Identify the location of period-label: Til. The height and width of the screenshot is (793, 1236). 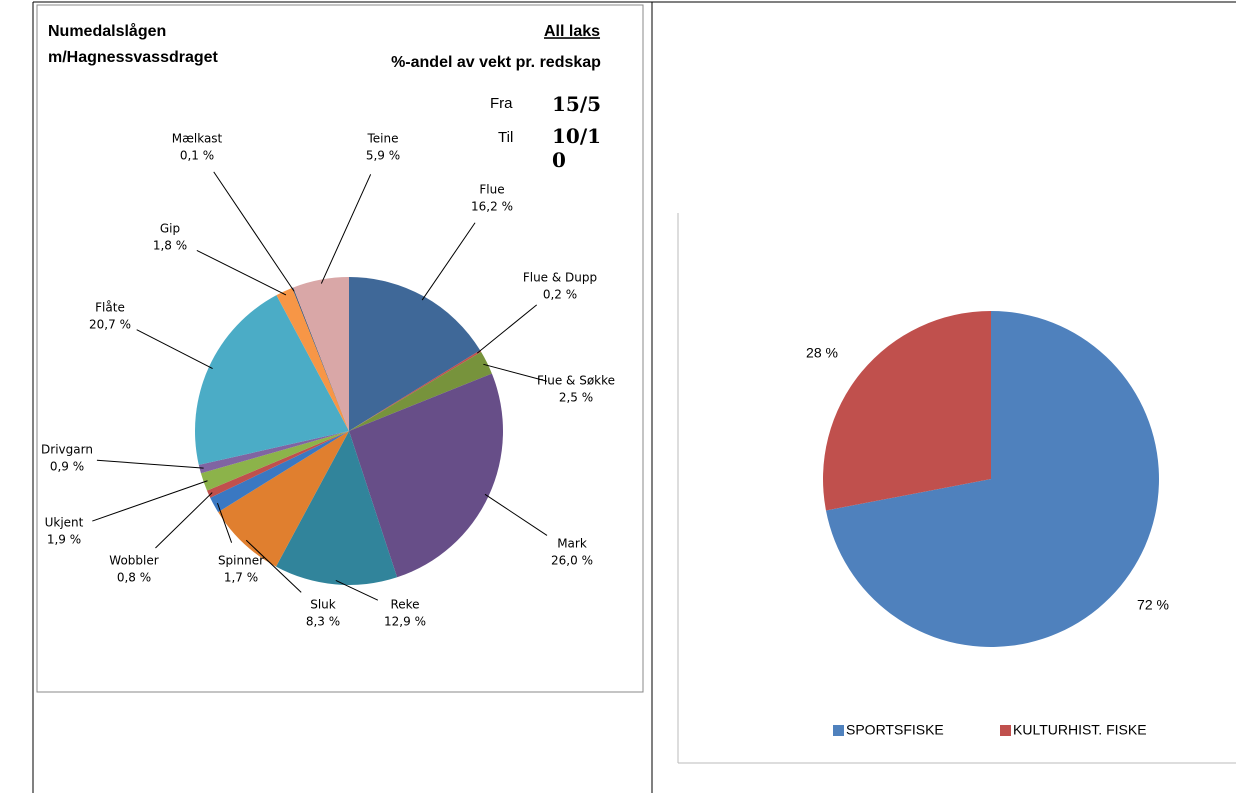
(505, 137).